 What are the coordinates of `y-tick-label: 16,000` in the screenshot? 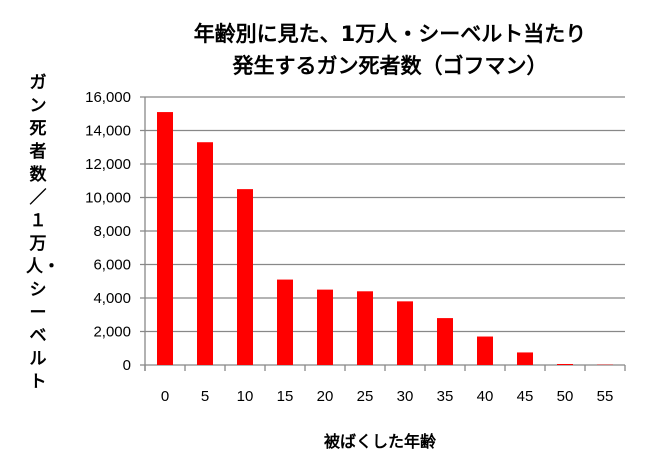 It's located at (108, 97).